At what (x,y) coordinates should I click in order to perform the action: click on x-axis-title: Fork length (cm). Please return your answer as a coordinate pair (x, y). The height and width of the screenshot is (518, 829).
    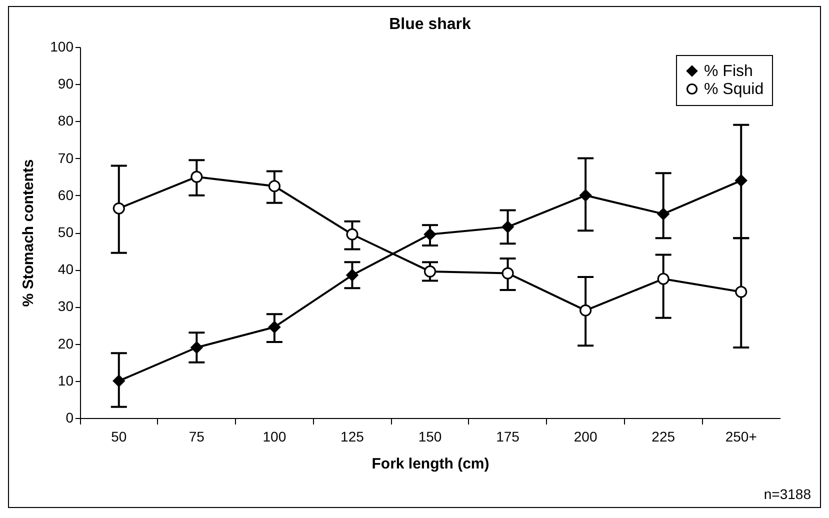
    Looking at the image, I should click on (431, 464).